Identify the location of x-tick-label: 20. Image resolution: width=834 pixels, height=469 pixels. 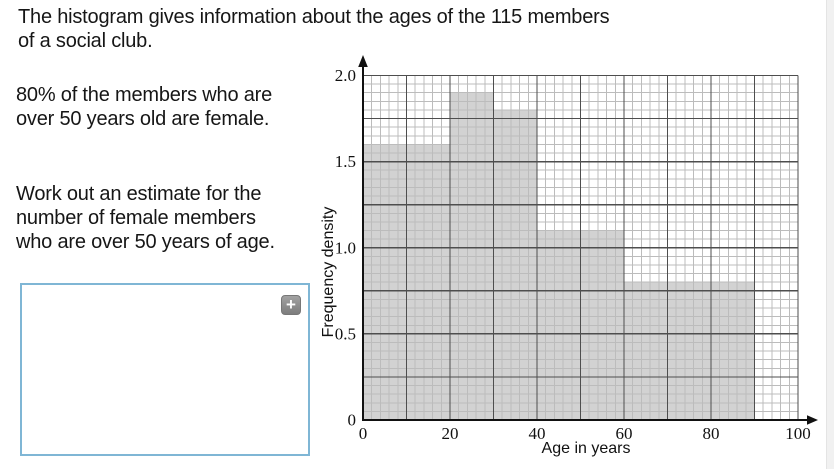
(450, 433).